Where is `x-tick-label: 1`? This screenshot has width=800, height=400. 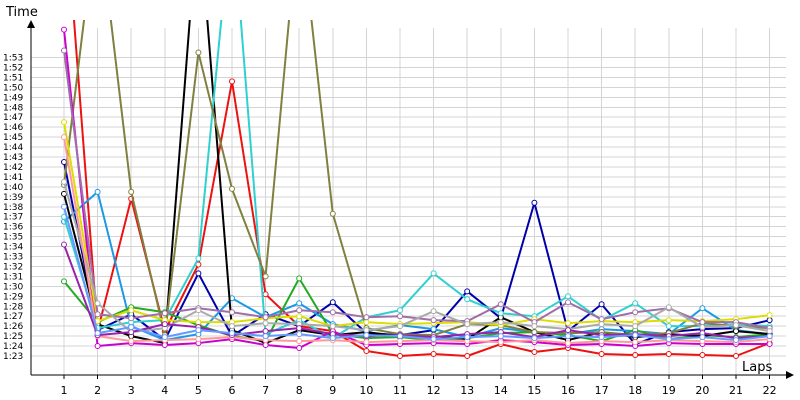
x-tick-label: 1 is located at coordinates (64, 390).